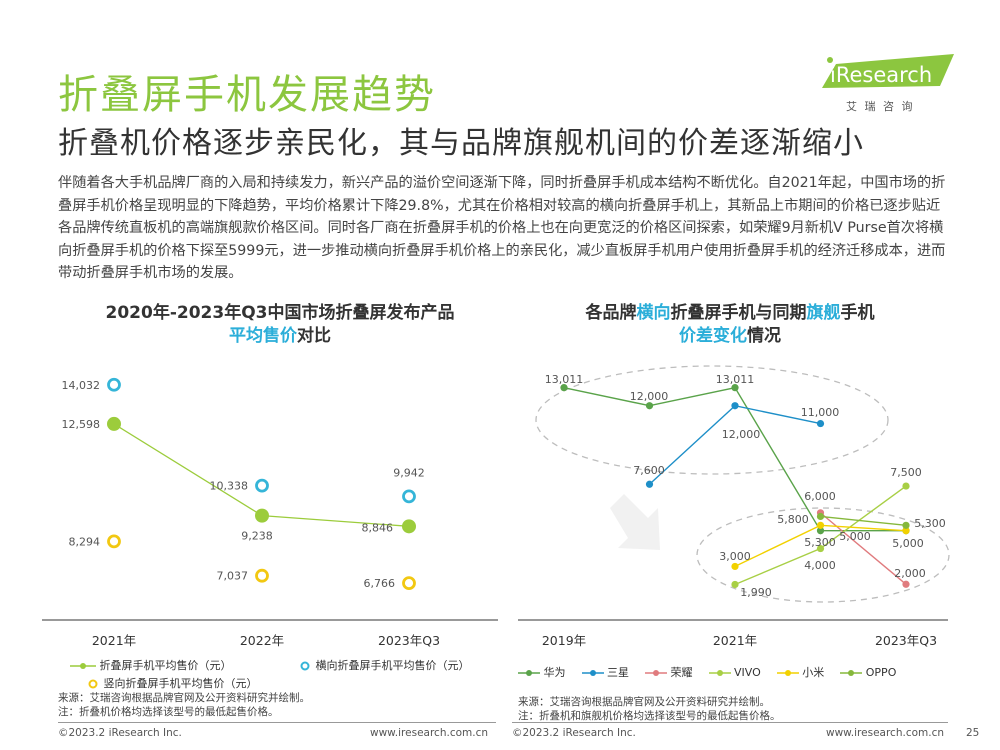  Describe the element at coordinates (120, 733) in the screenshot. I see `footer-copyright-left: ©2023.2 iResearch Inc.` at that location.